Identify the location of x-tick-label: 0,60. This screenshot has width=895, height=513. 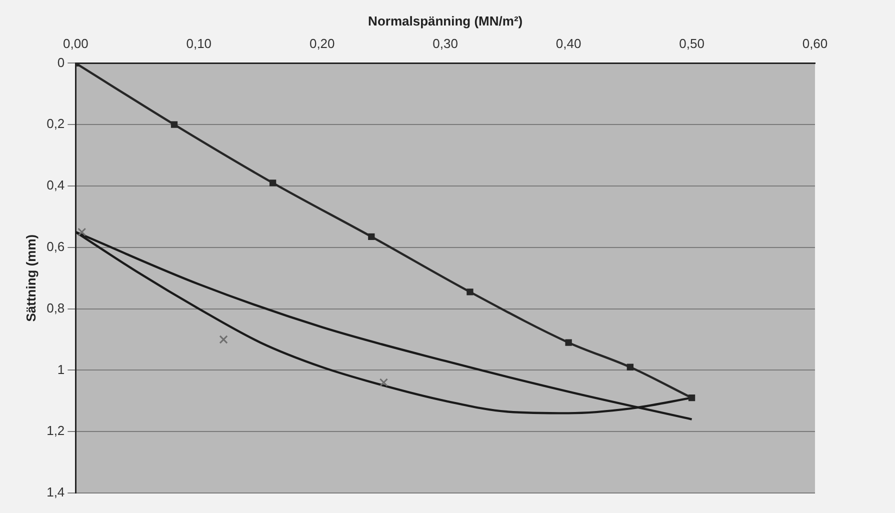
(815, 43).